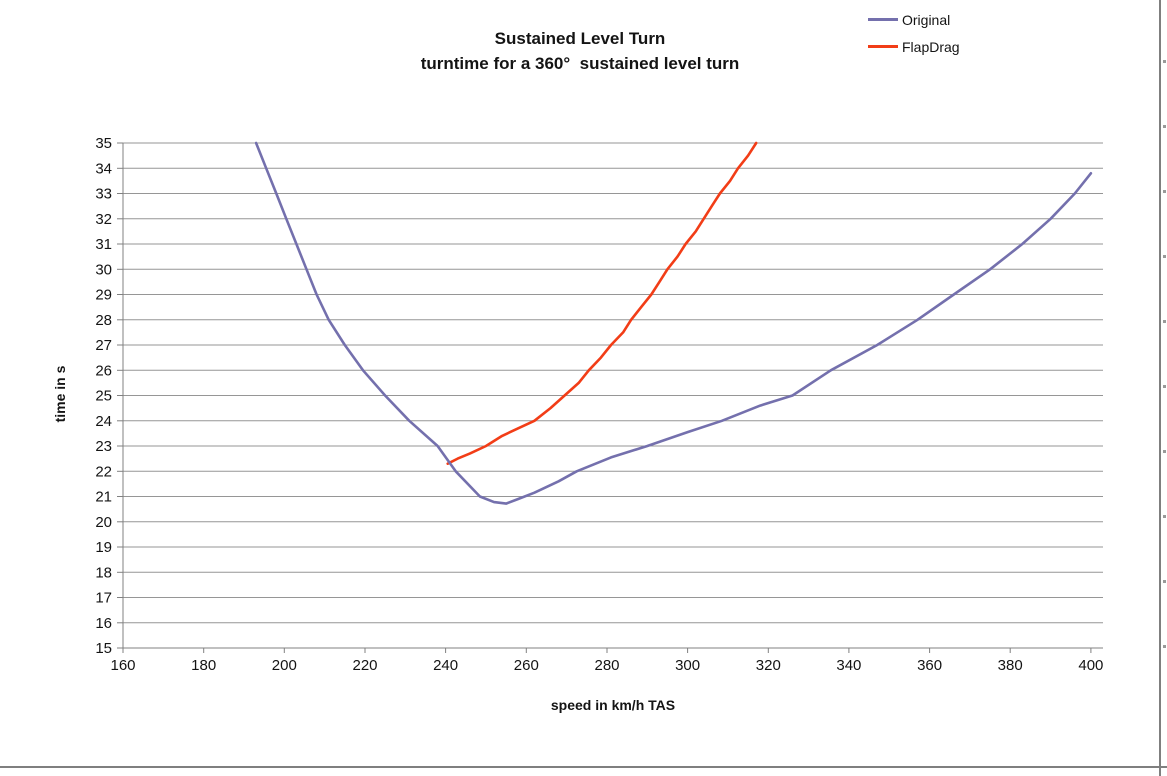 The height and width of the screenshot is (776, 1167). What do you see at coordinates (103, 143) in the screenshot?
I see `svg-text: 35` at bounding box center [103, 143].